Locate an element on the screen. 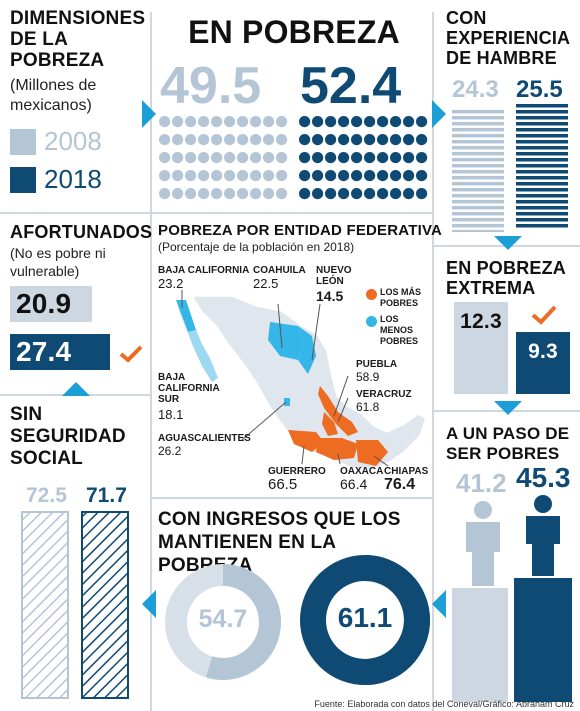  state-name-chiapas: CHIAPAS is located at coordinates (406, 471).